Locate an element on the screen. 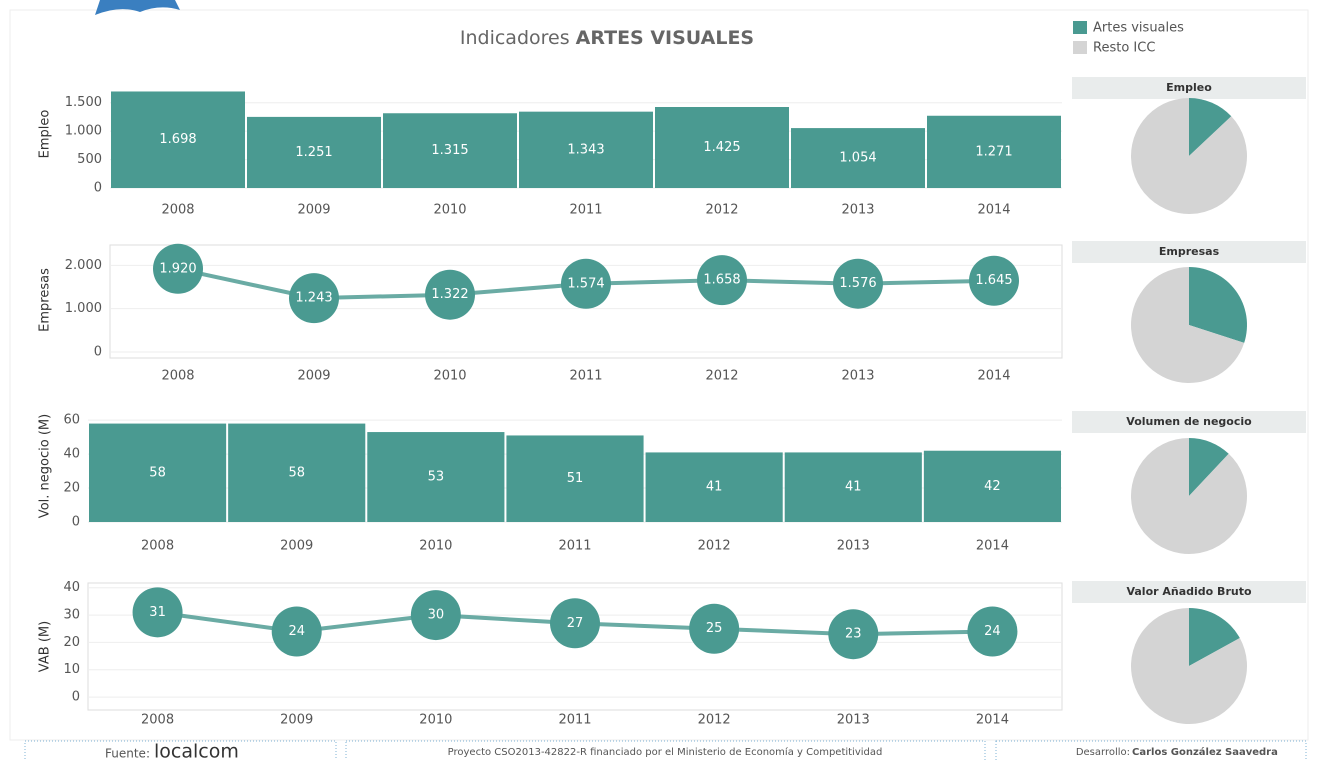 The image size is (1318, 760). value-label: 1.343 is located at coordinates (585, 149).